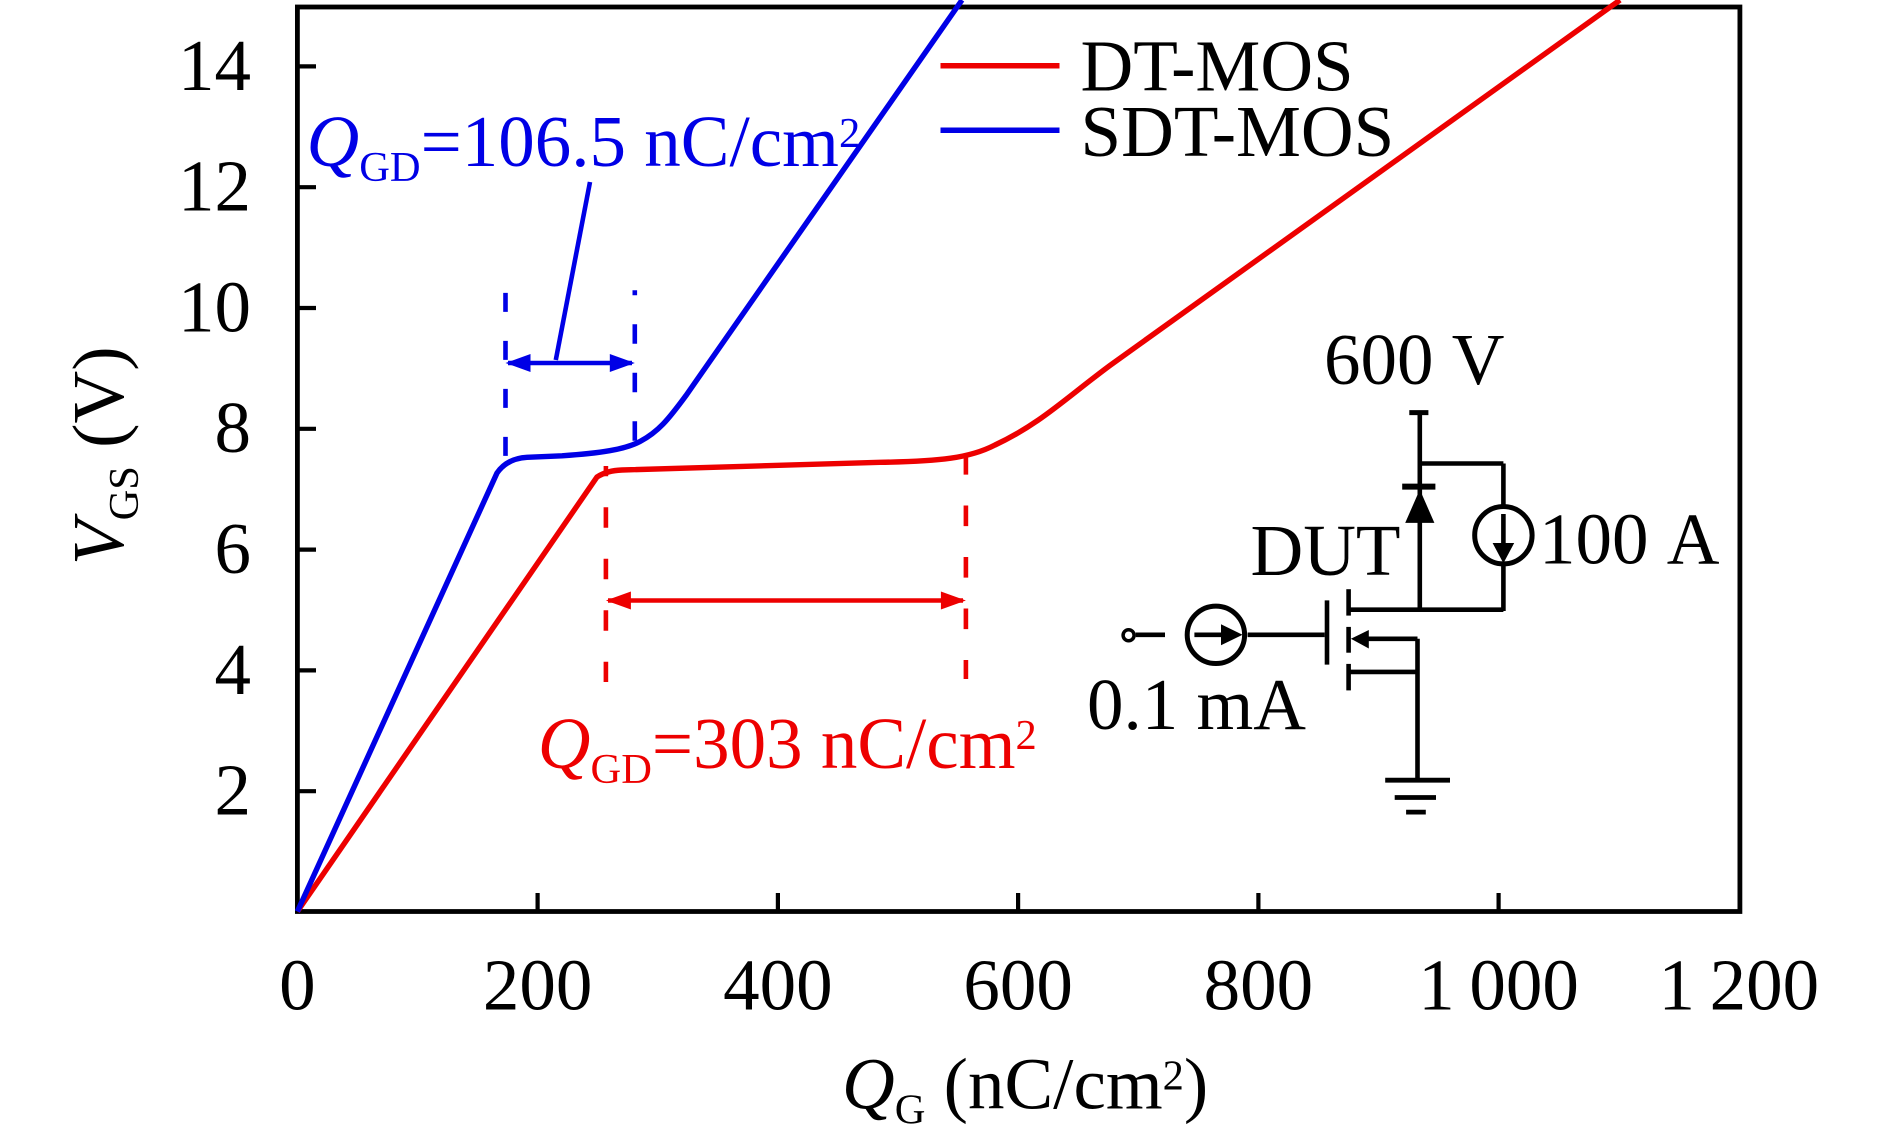 The height and width of the screenshot is (1142, 1890). Describe the element at coordinates (1414, 359) in the screenshot. I see `svg-text: 600 V` at that location.